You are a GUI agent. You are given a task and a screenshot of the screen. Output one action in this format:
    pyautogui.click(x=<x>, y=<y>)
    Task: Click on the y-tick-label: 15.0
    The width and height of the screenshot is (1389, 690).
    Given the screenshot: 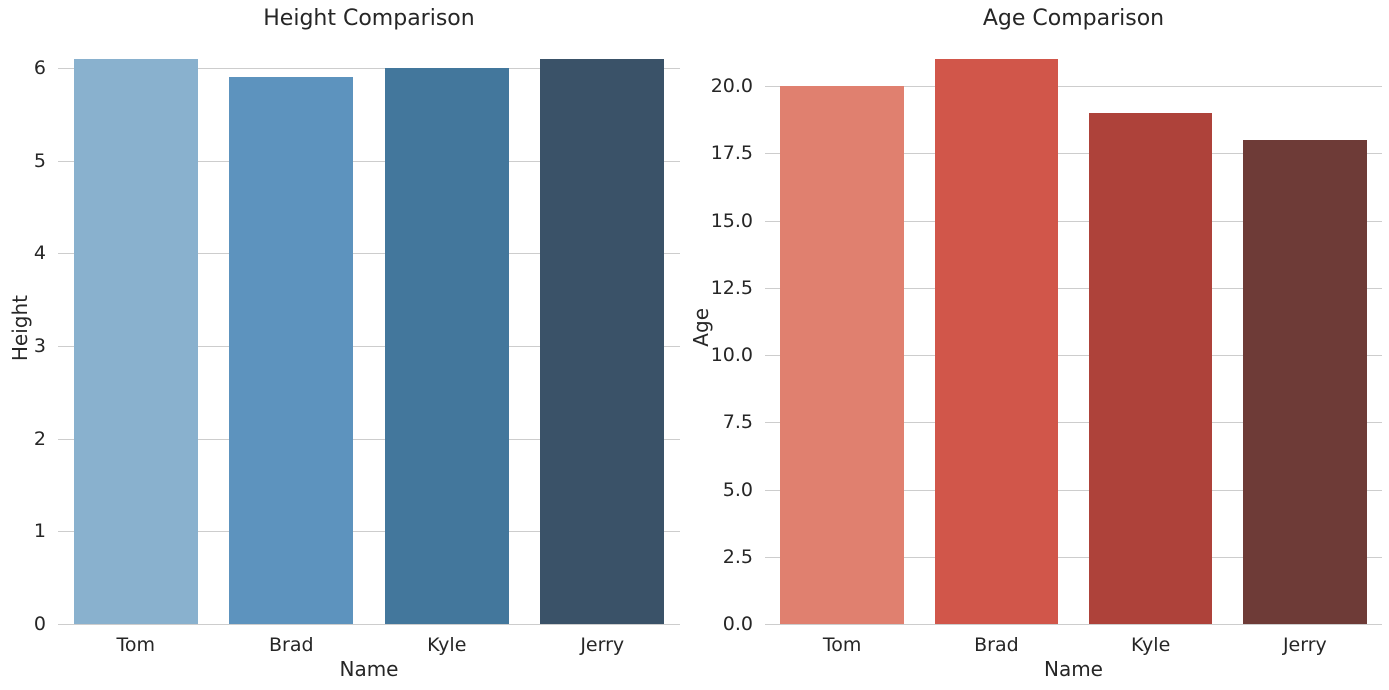 What is the action you would take?
    pyautogui.click(x=731, y=220)
    